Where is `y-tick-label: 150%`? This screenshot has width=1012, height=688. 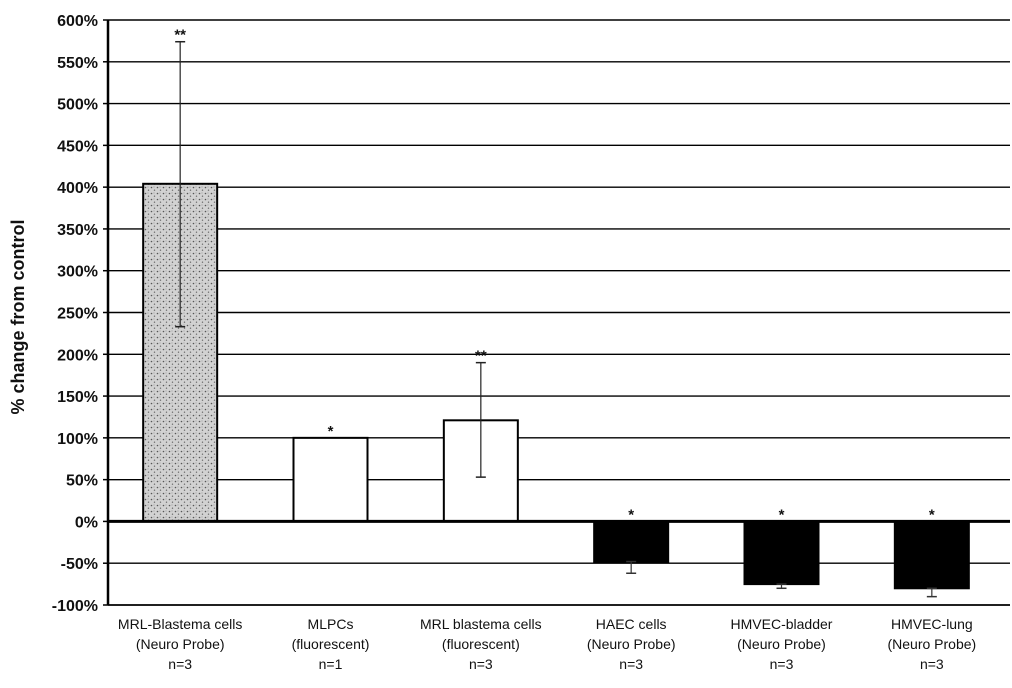 y-tick-label: 150% is located at coordinates (77, 397).